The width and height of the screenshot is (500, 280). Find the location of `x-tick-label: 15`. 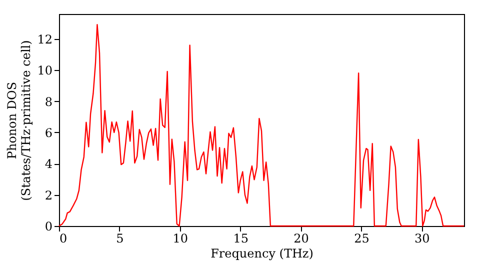

x-tick-label: 15 is located at coordinates (240, 239).